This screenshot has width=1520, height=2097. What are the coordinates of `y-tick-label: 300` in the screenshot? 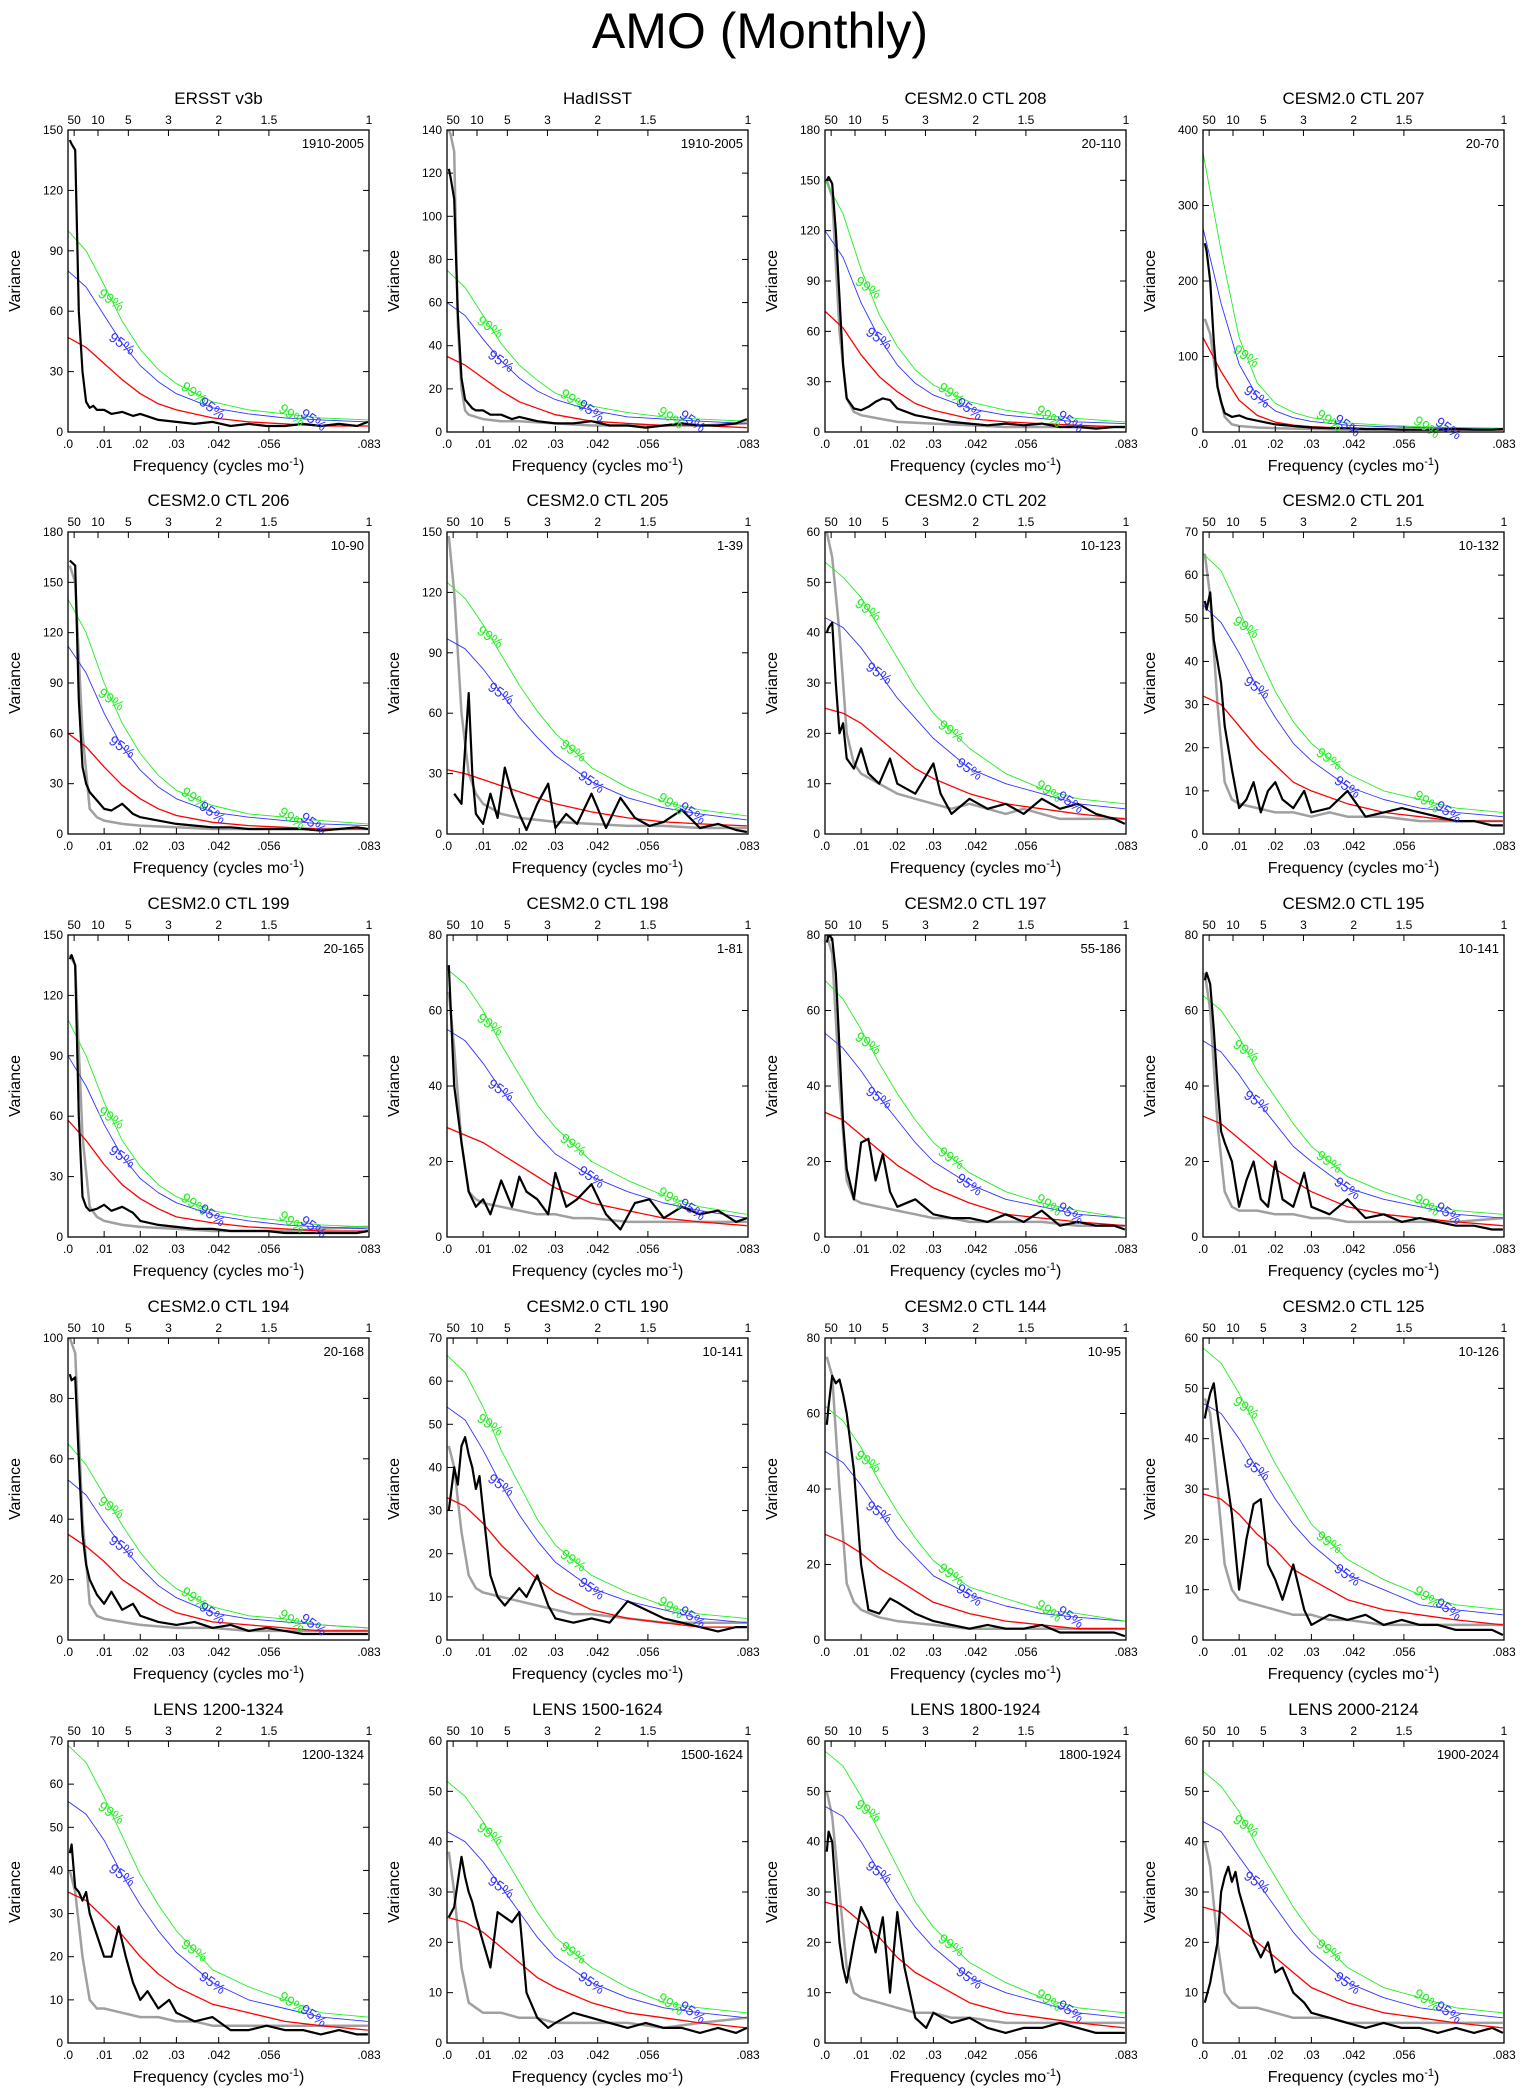 It's located at (1188, 206).